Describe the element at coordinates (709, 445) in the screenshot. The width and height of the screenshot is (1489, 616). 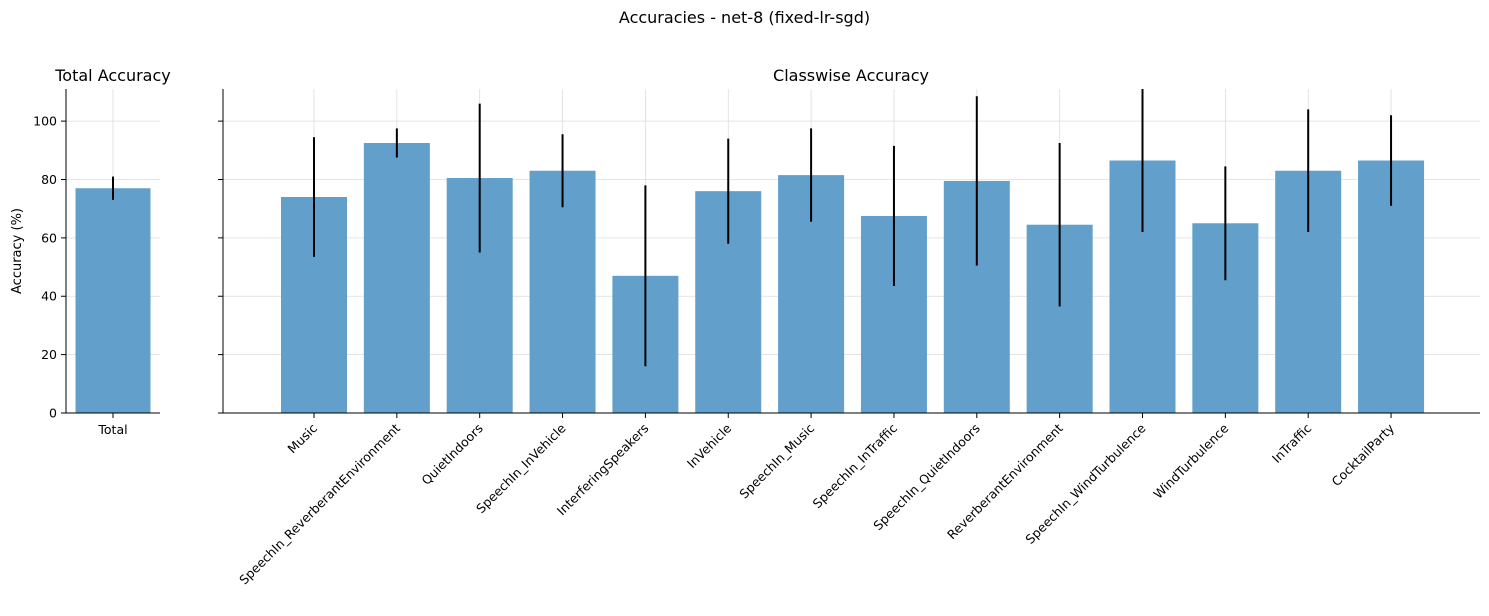
I see `classwise-xtick-label: InVehicle` at that location.